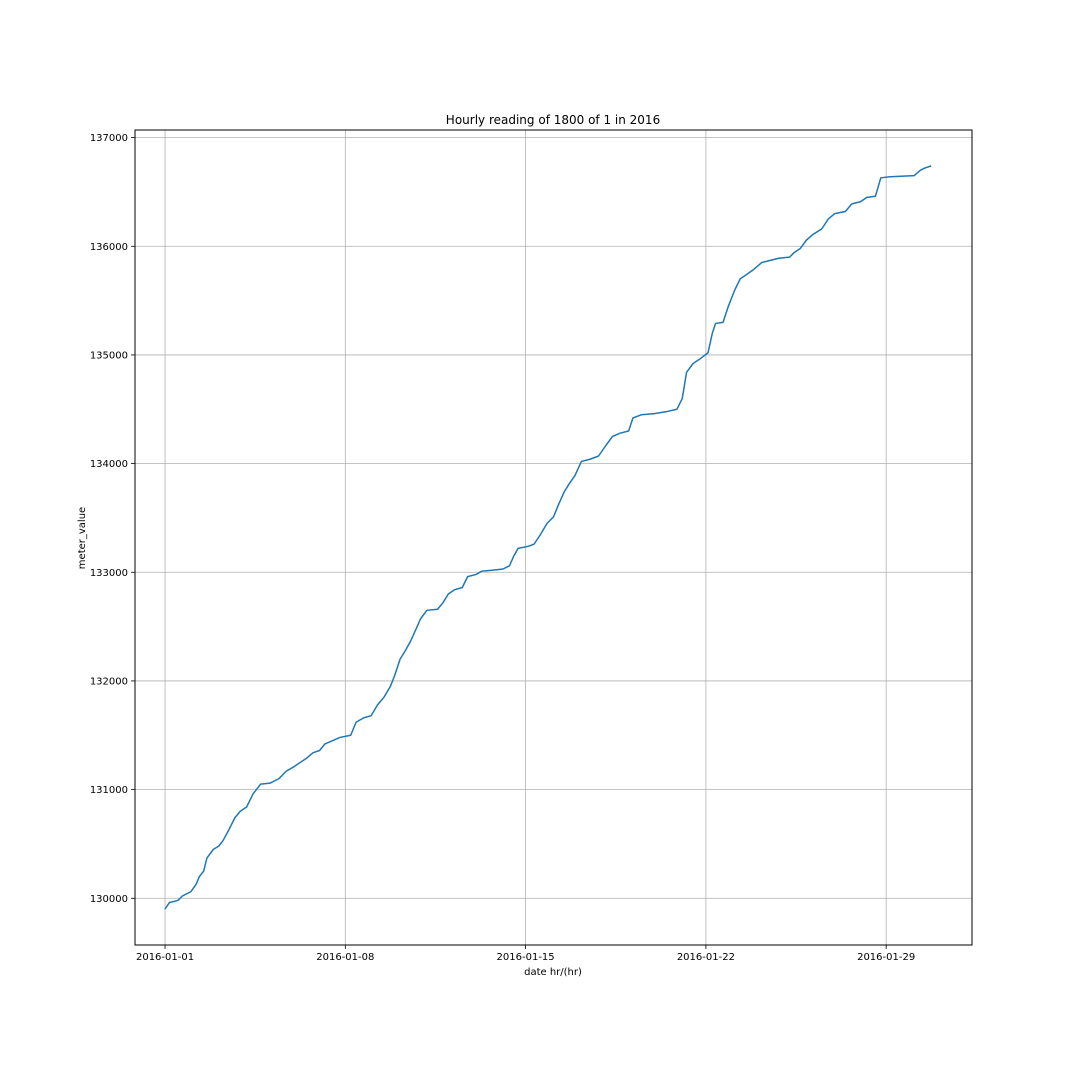 This screenshot has height=1080, width=1080. Describe the element at coordinates (109, 247) in the screenshot. I see `y-tick-label: 136000` at that location.